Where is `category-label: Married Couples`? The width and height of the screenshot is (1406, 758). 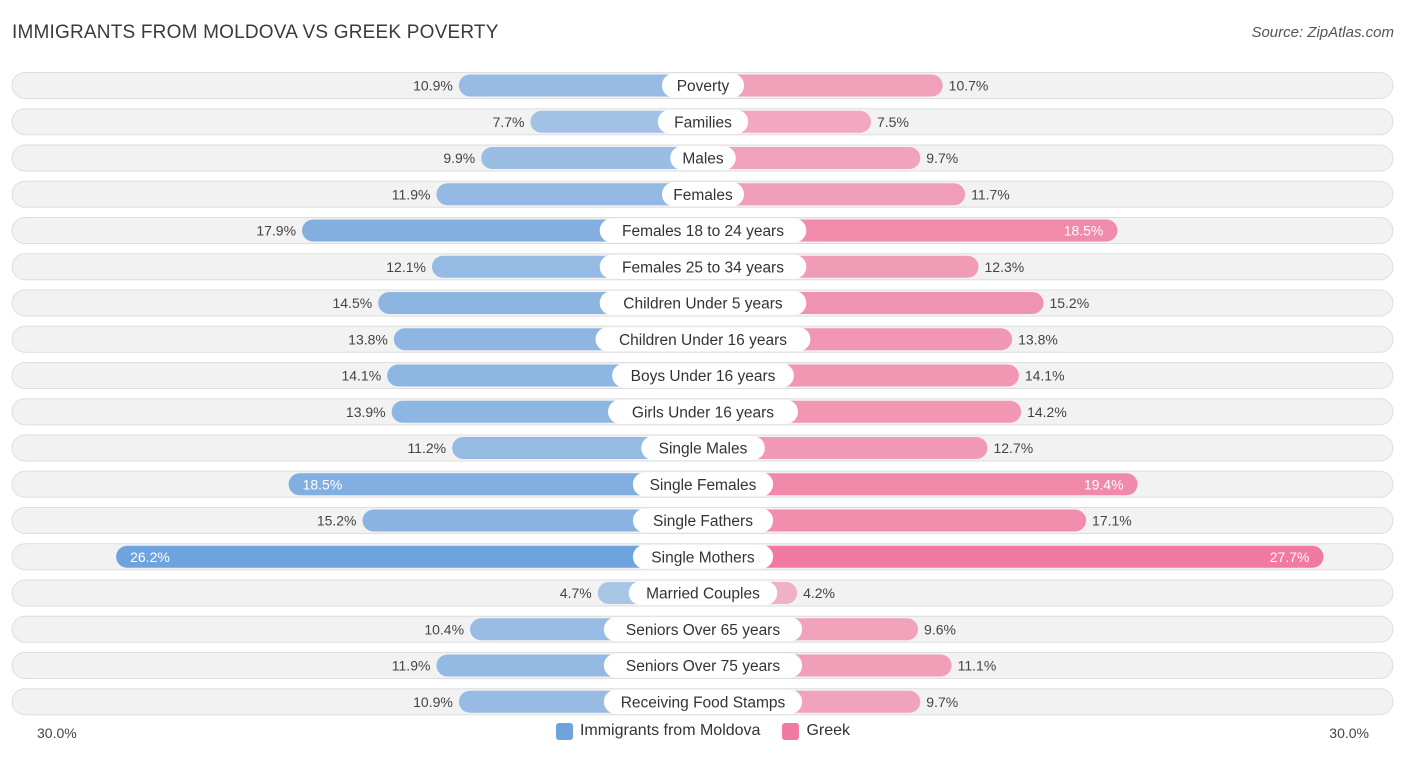
category-label: Married Couples is located at coordinates (703, 594).